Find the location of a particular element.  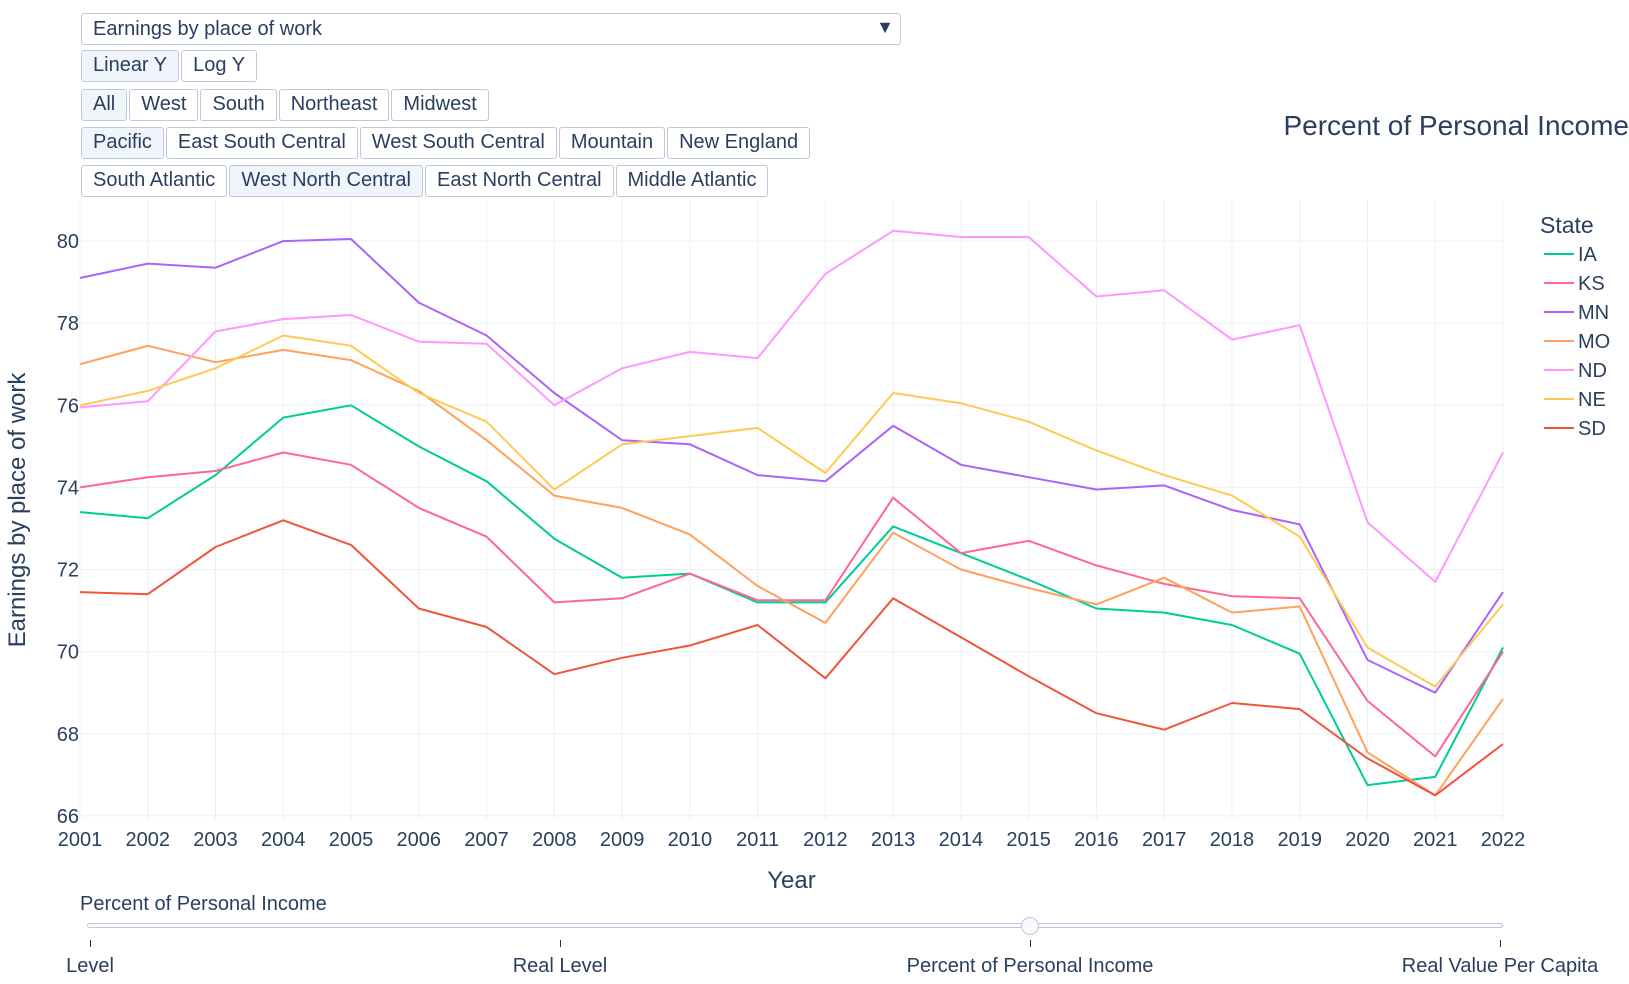

x-tick-label: 2018 is located at coordinates (1232, 840).